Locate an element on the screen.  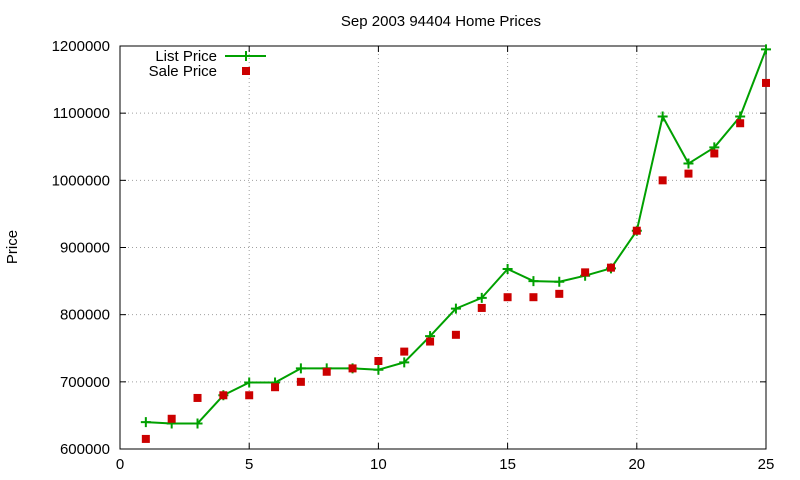
y-tick-label: 700000 is located at coordinates (85, 382).